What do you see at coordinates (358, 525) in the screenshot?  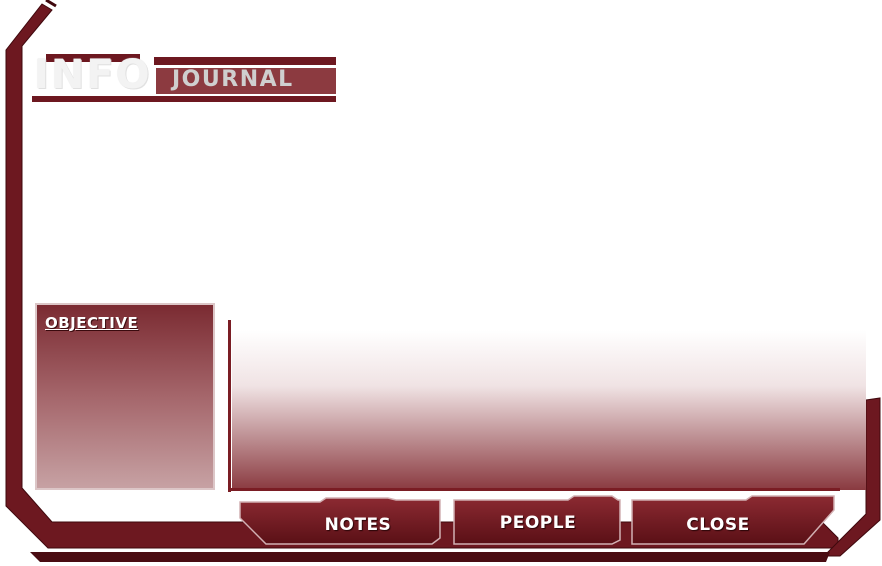 I see `notes-button: NOTES` at bounding box center [358, 525].